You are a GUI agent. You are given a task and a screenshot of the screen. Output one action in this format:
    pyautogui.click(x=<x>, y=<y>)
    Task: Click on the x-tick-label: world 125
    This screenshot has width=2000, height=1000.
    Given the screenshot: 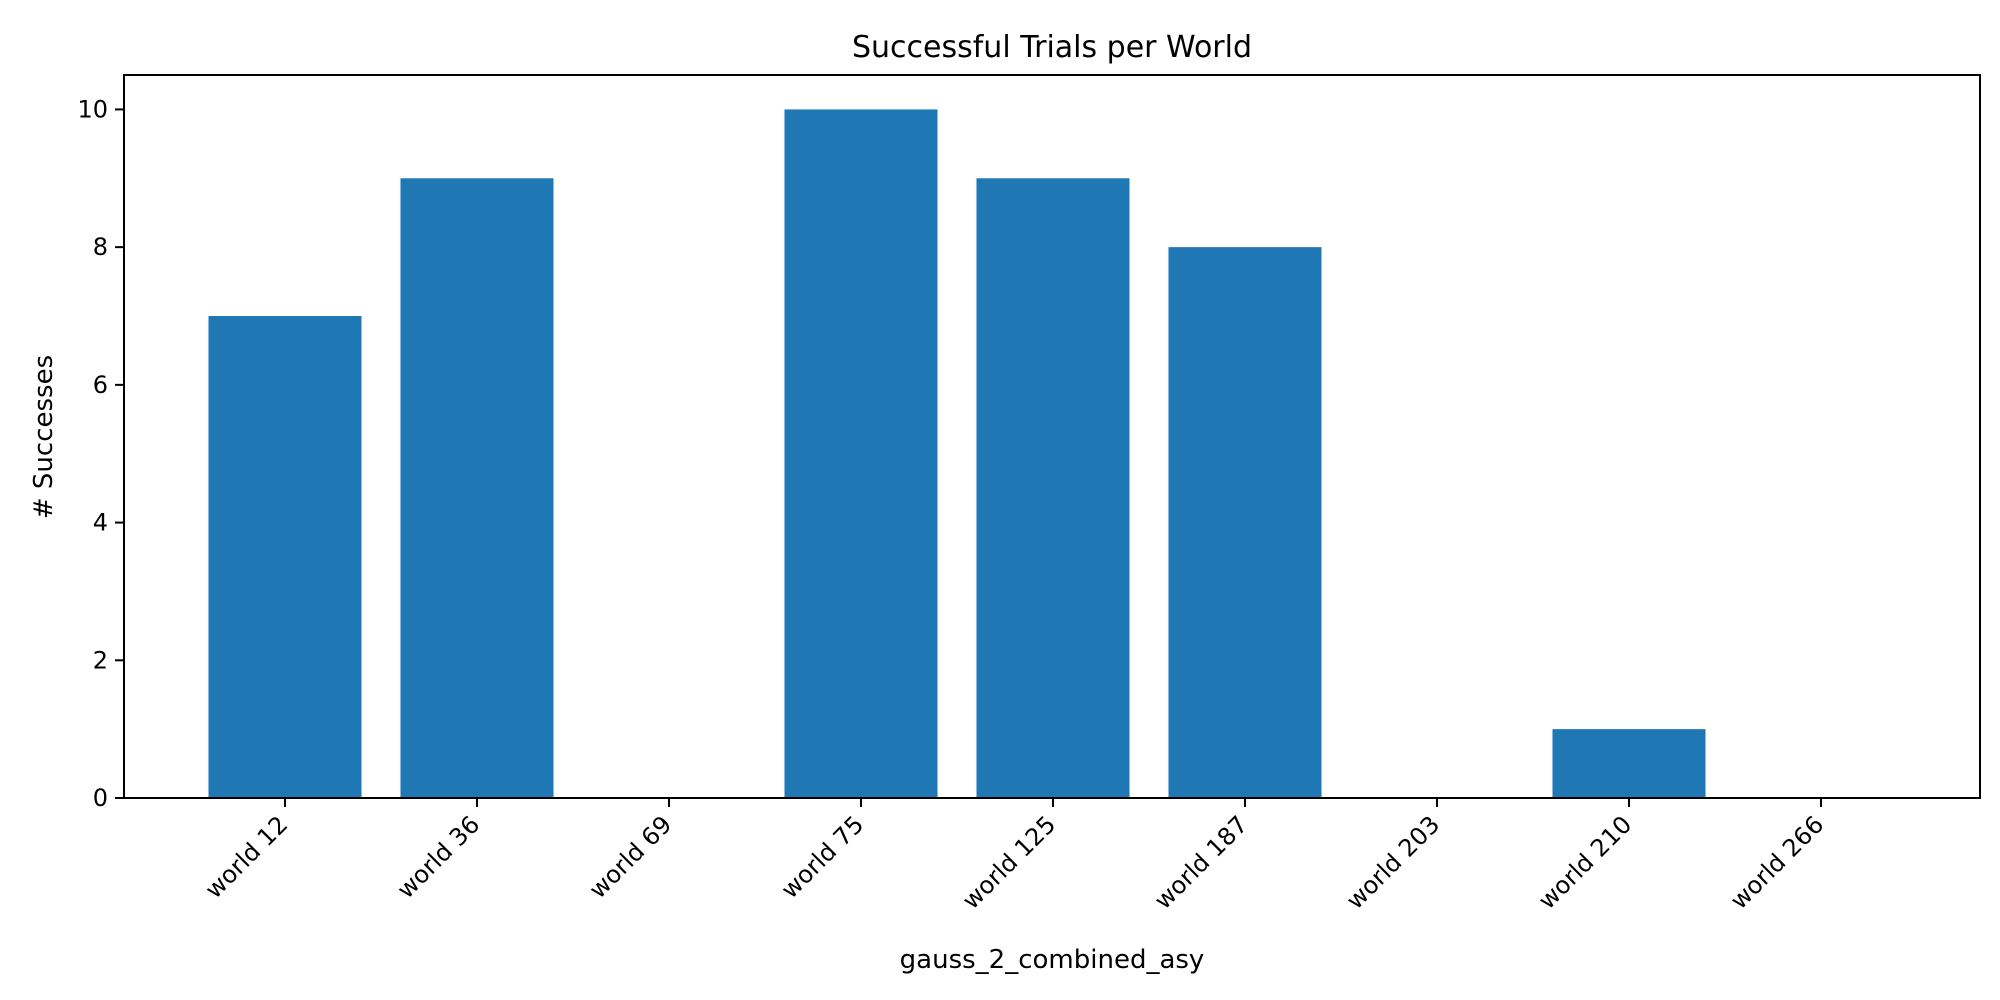 What is the action you would take?
    pyautogui.click(x=1009, y=862)
    